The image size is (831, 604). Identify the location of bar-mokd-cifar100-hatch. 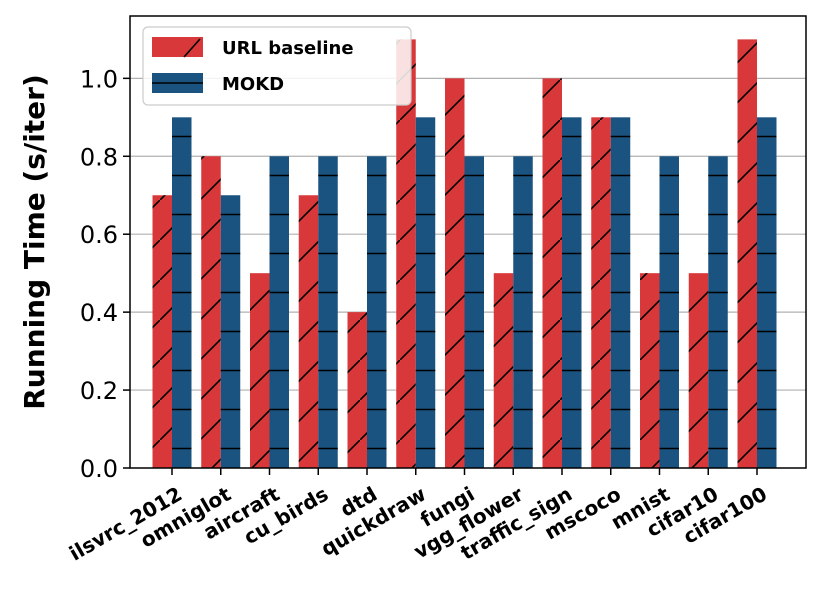
(767, 292).